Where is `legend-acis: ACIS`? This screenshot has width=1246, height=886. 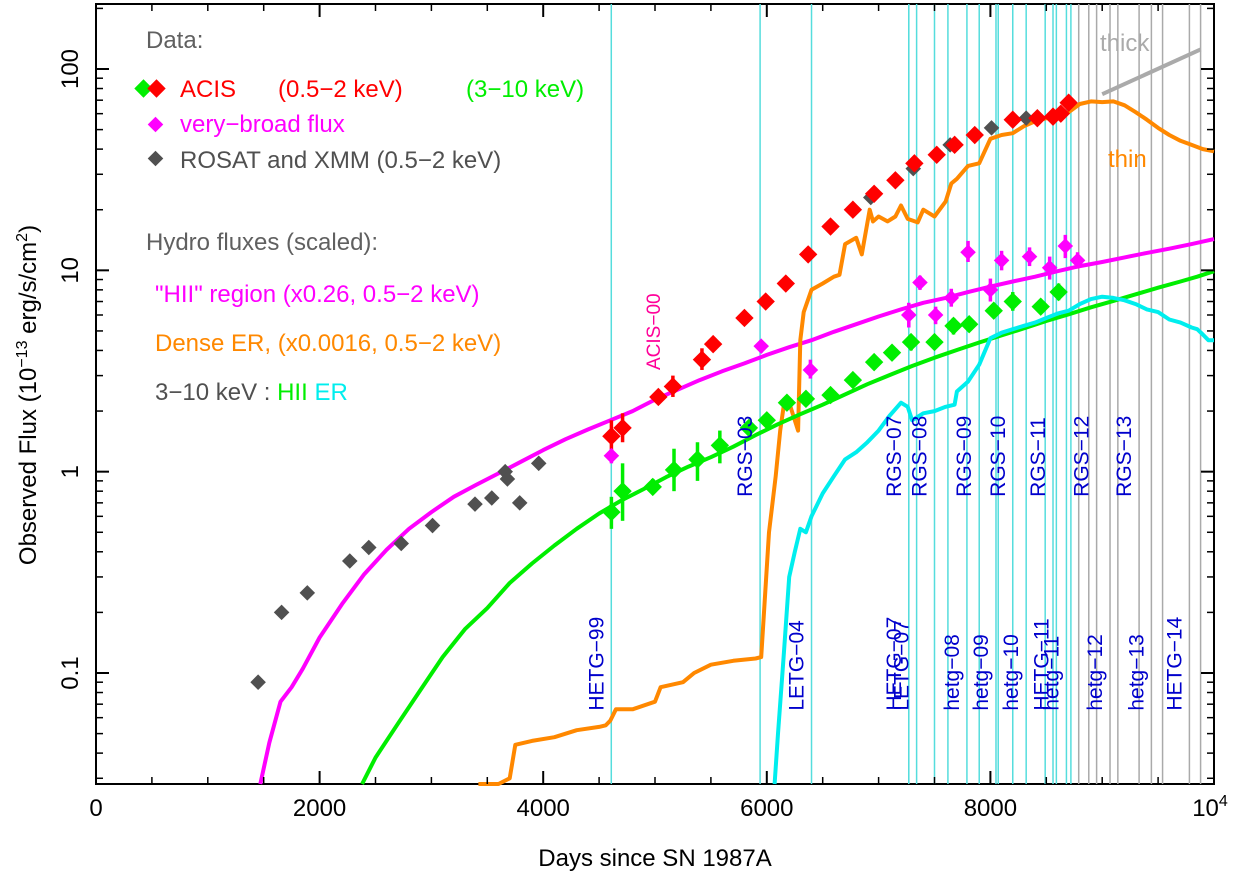
legend-acis: ACIS is located at coordinates (208, 89).